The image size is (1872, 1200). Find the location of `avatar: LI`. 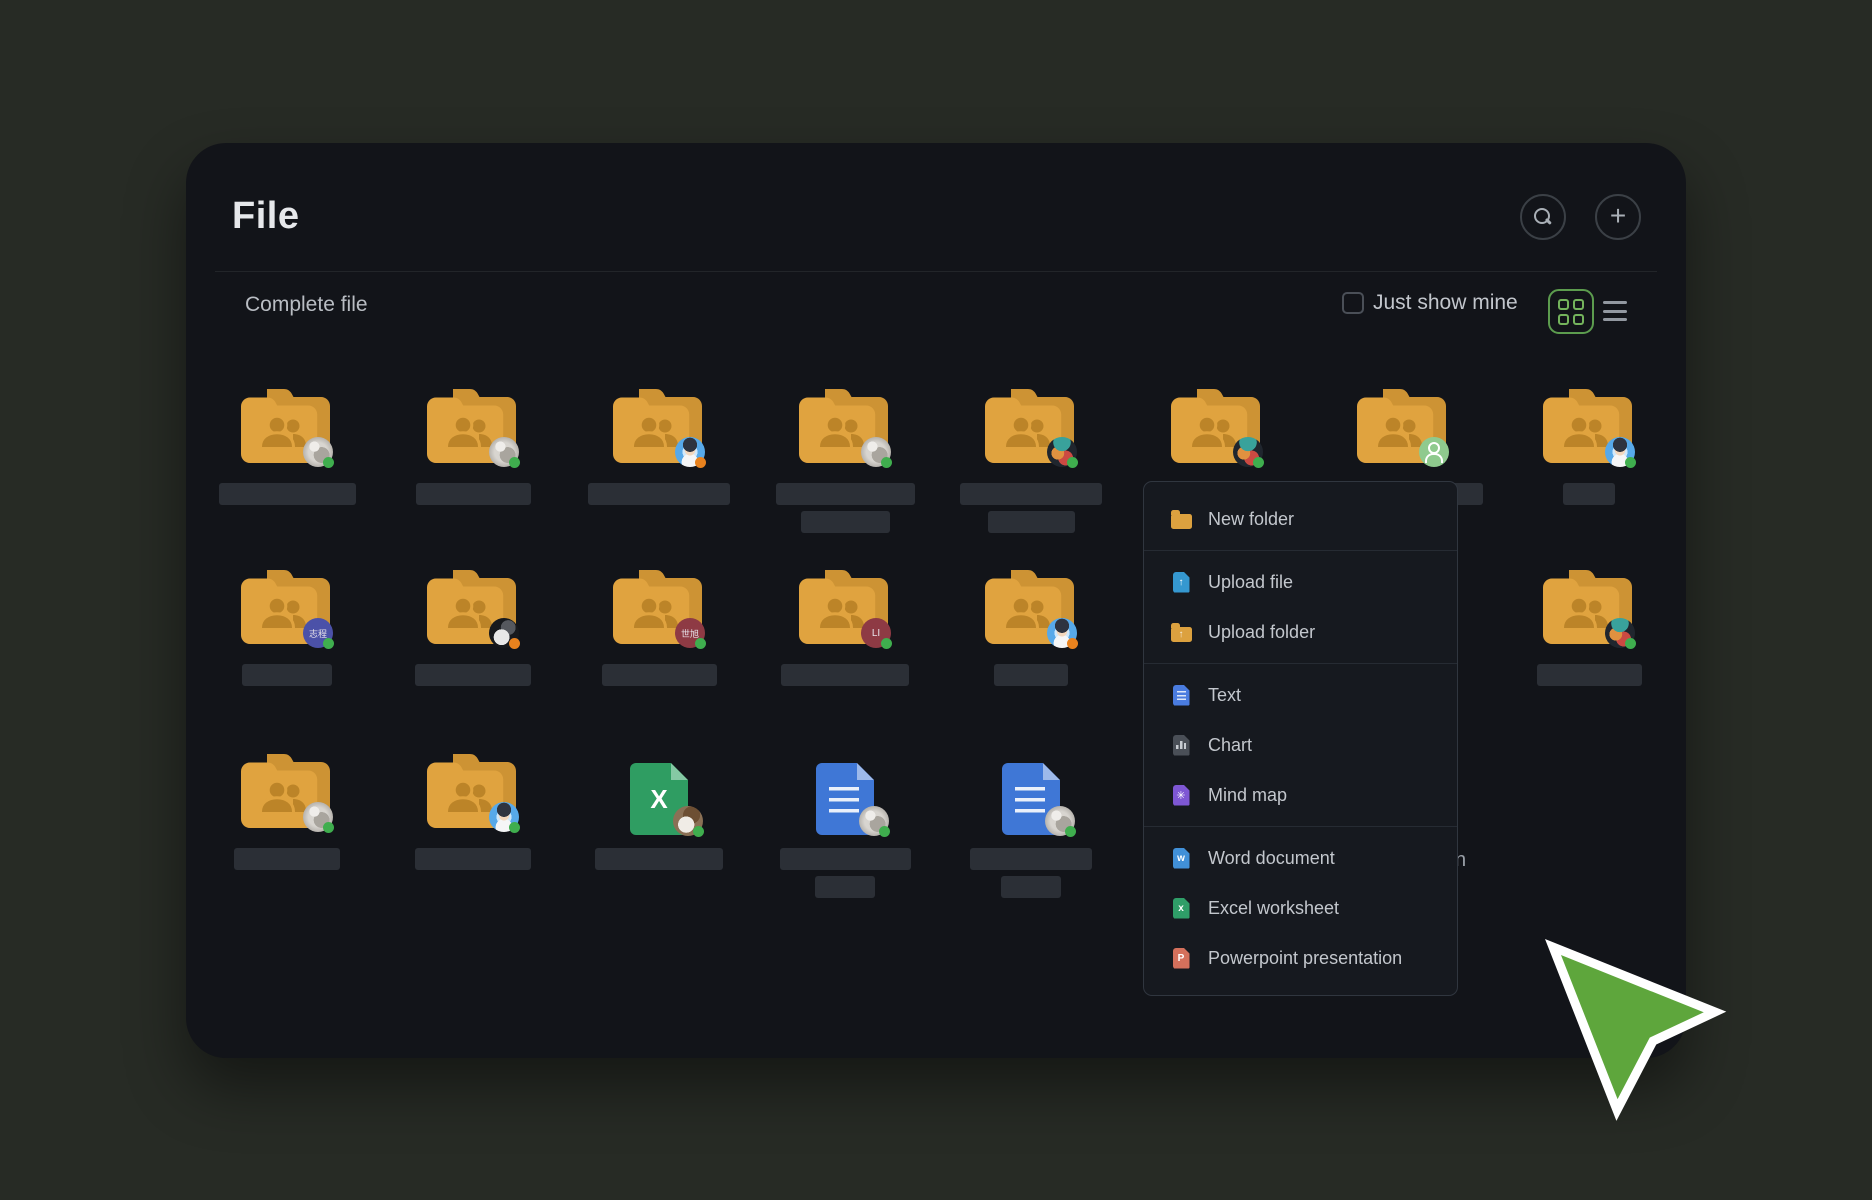

avatar: LI is located at coordinates (876, 633).